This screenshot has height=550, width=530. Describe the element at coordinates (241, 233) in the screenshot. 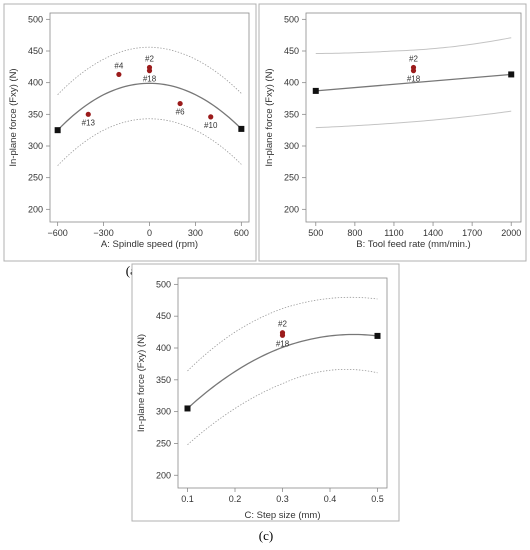

I see `x-tick-label: 600` at that location.